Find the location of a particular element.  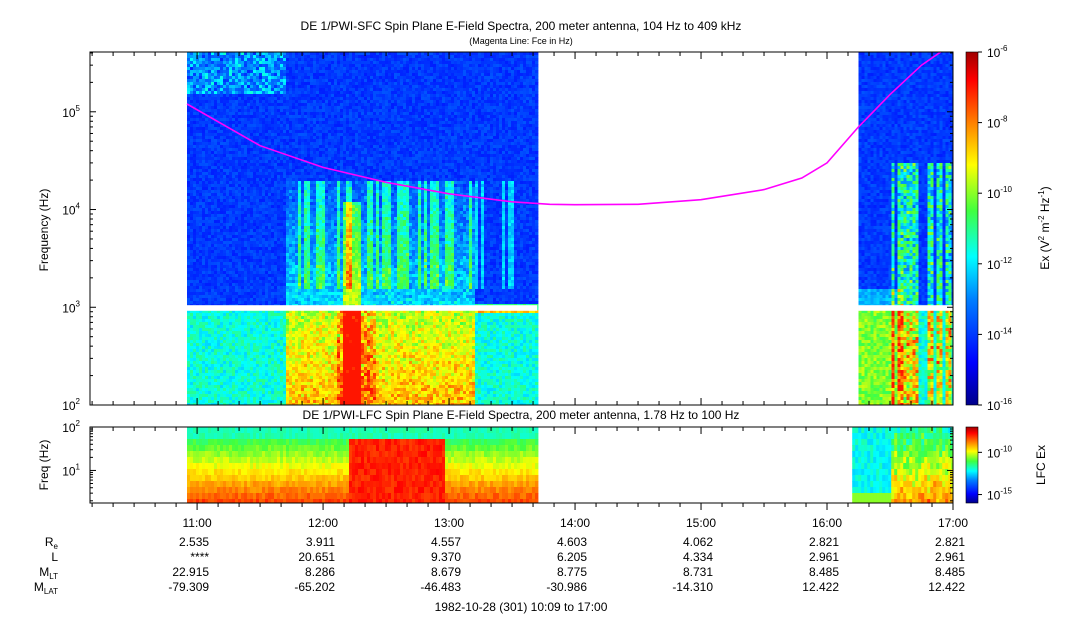

ephemeris-value: -79.309 is located at coordinates (188, 587).